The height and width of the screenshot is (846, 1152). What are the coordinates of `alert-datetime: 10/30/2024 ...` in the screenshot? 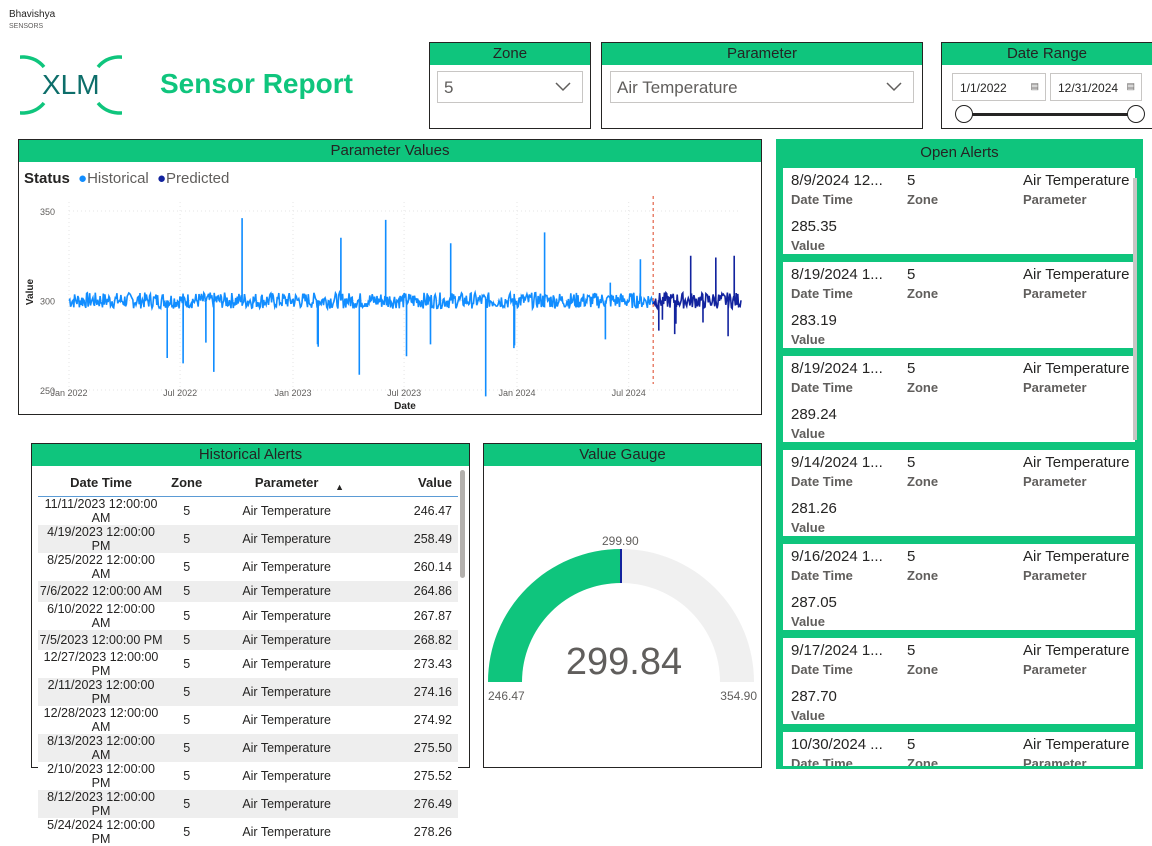 It's located at (837, 744).